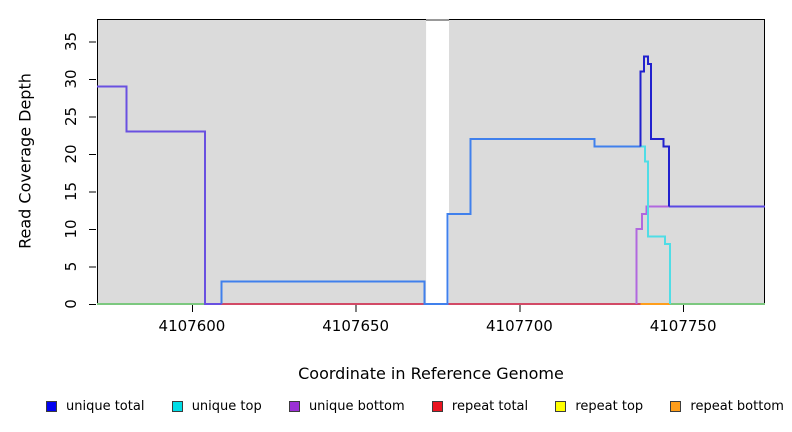 This screenshot has width=792, height=432. What do you see at coordinates (519, 326) in the screenshot?
I see `x-axis-tick-label: 4107700` at bounding box center [519, 326].